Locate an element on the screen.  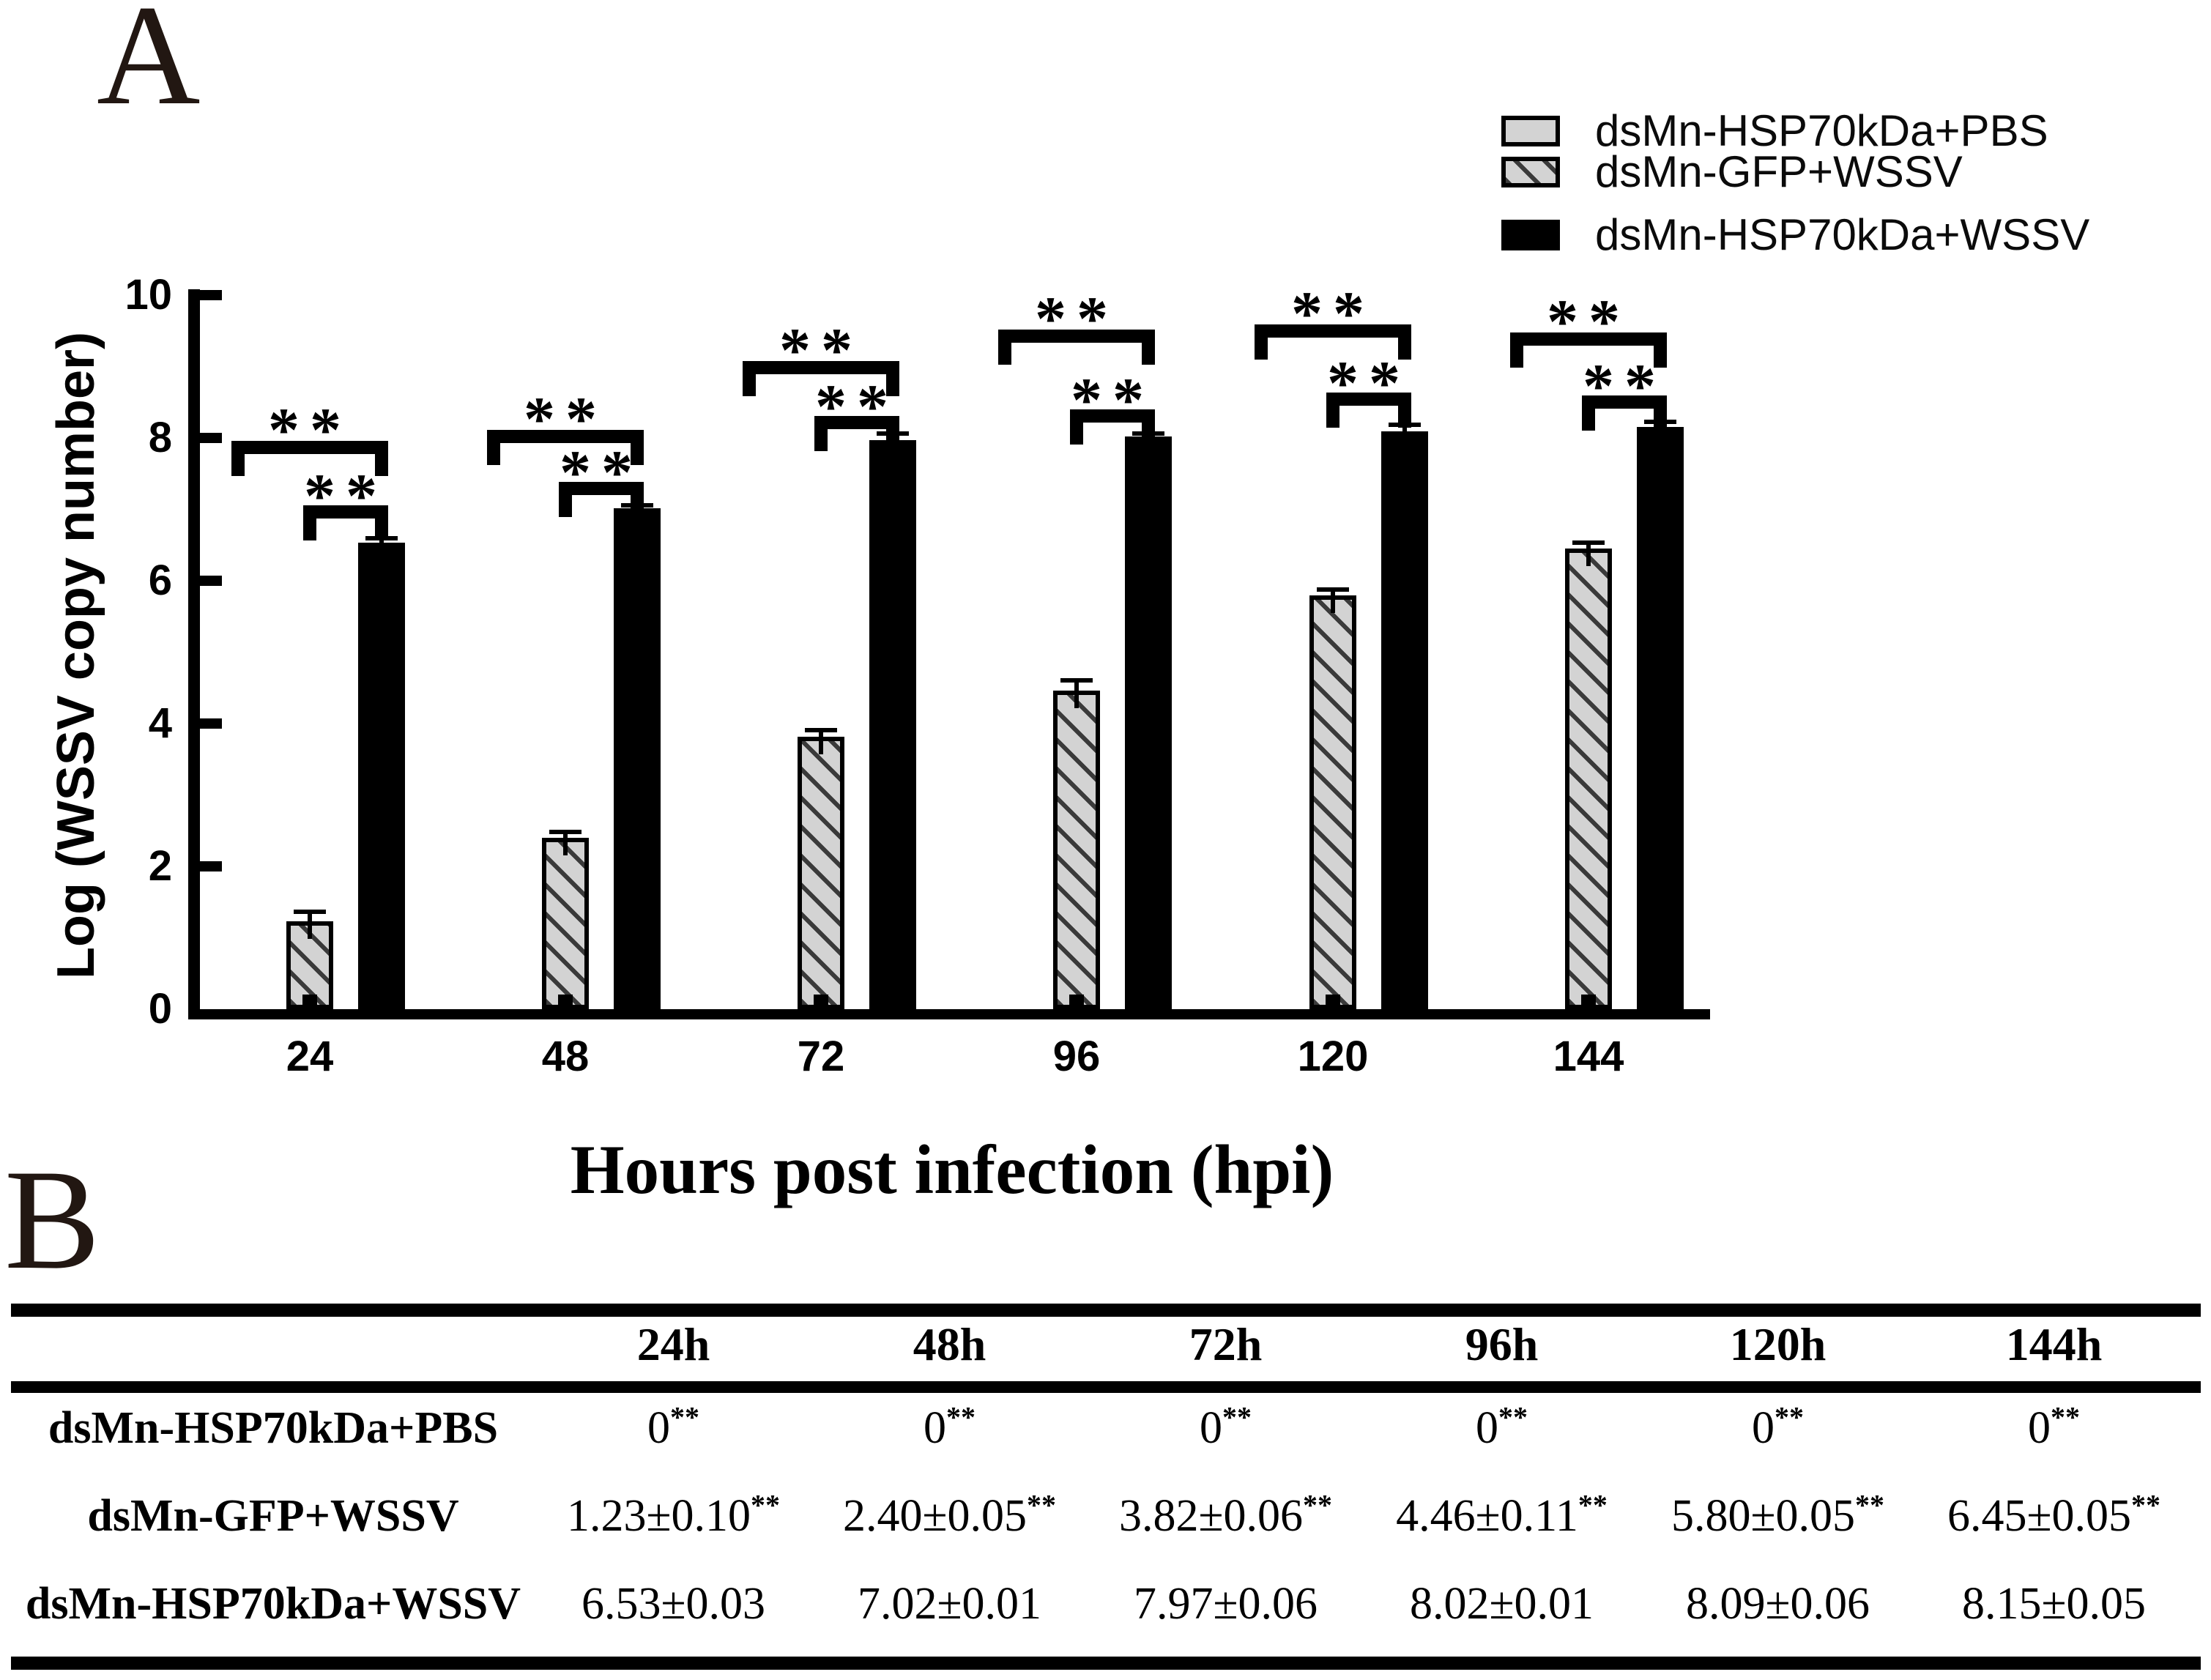
table-row-label-1: dsMn-GFP+WSSV is located at coordinates (273, 1516).